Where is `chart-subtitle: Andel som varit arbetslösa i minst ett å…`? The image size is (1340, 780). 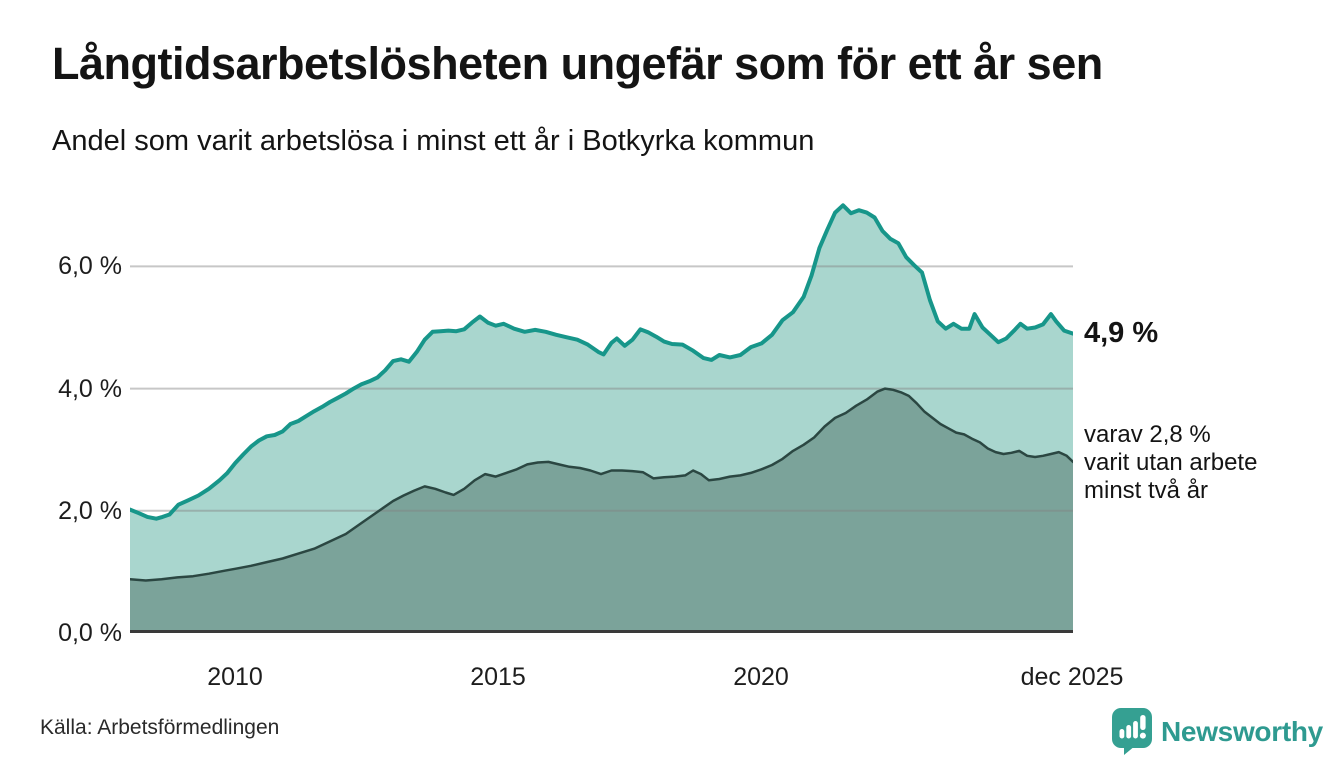
chart-subtitle: Andel som varit arbetslösa i minst ett å… is located at coordinates (433, 141).